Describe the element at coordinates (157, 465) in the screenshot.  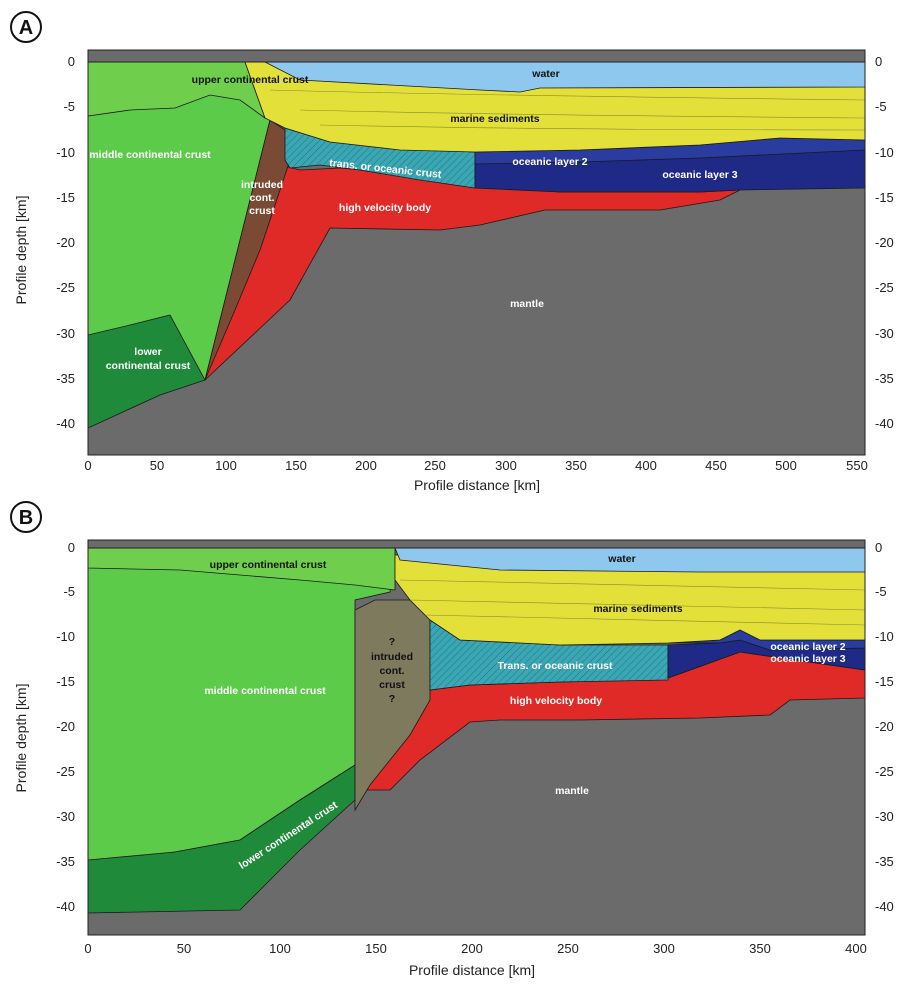
I see `a-xtick: 50` at that location.